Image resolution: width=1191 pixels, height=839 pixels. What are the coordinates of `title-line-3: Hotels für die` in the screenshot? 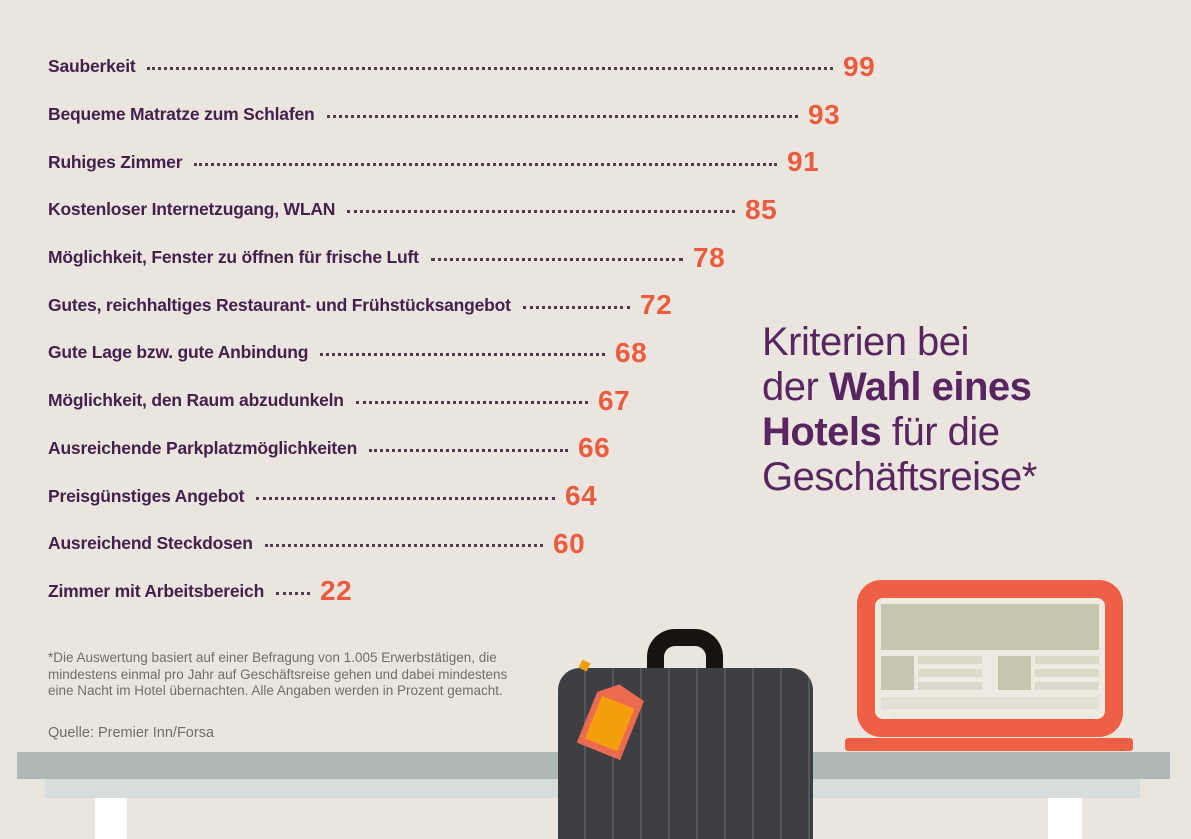 It's located at (899, 432).